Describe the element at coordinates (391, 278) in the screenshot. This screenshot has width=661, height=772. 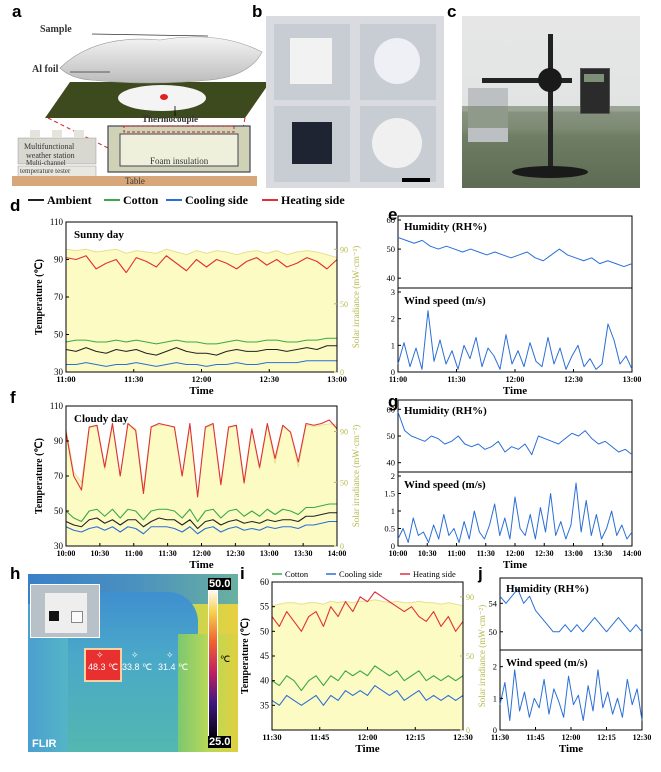
I see `ytick-label-e-40: 40` at that location.